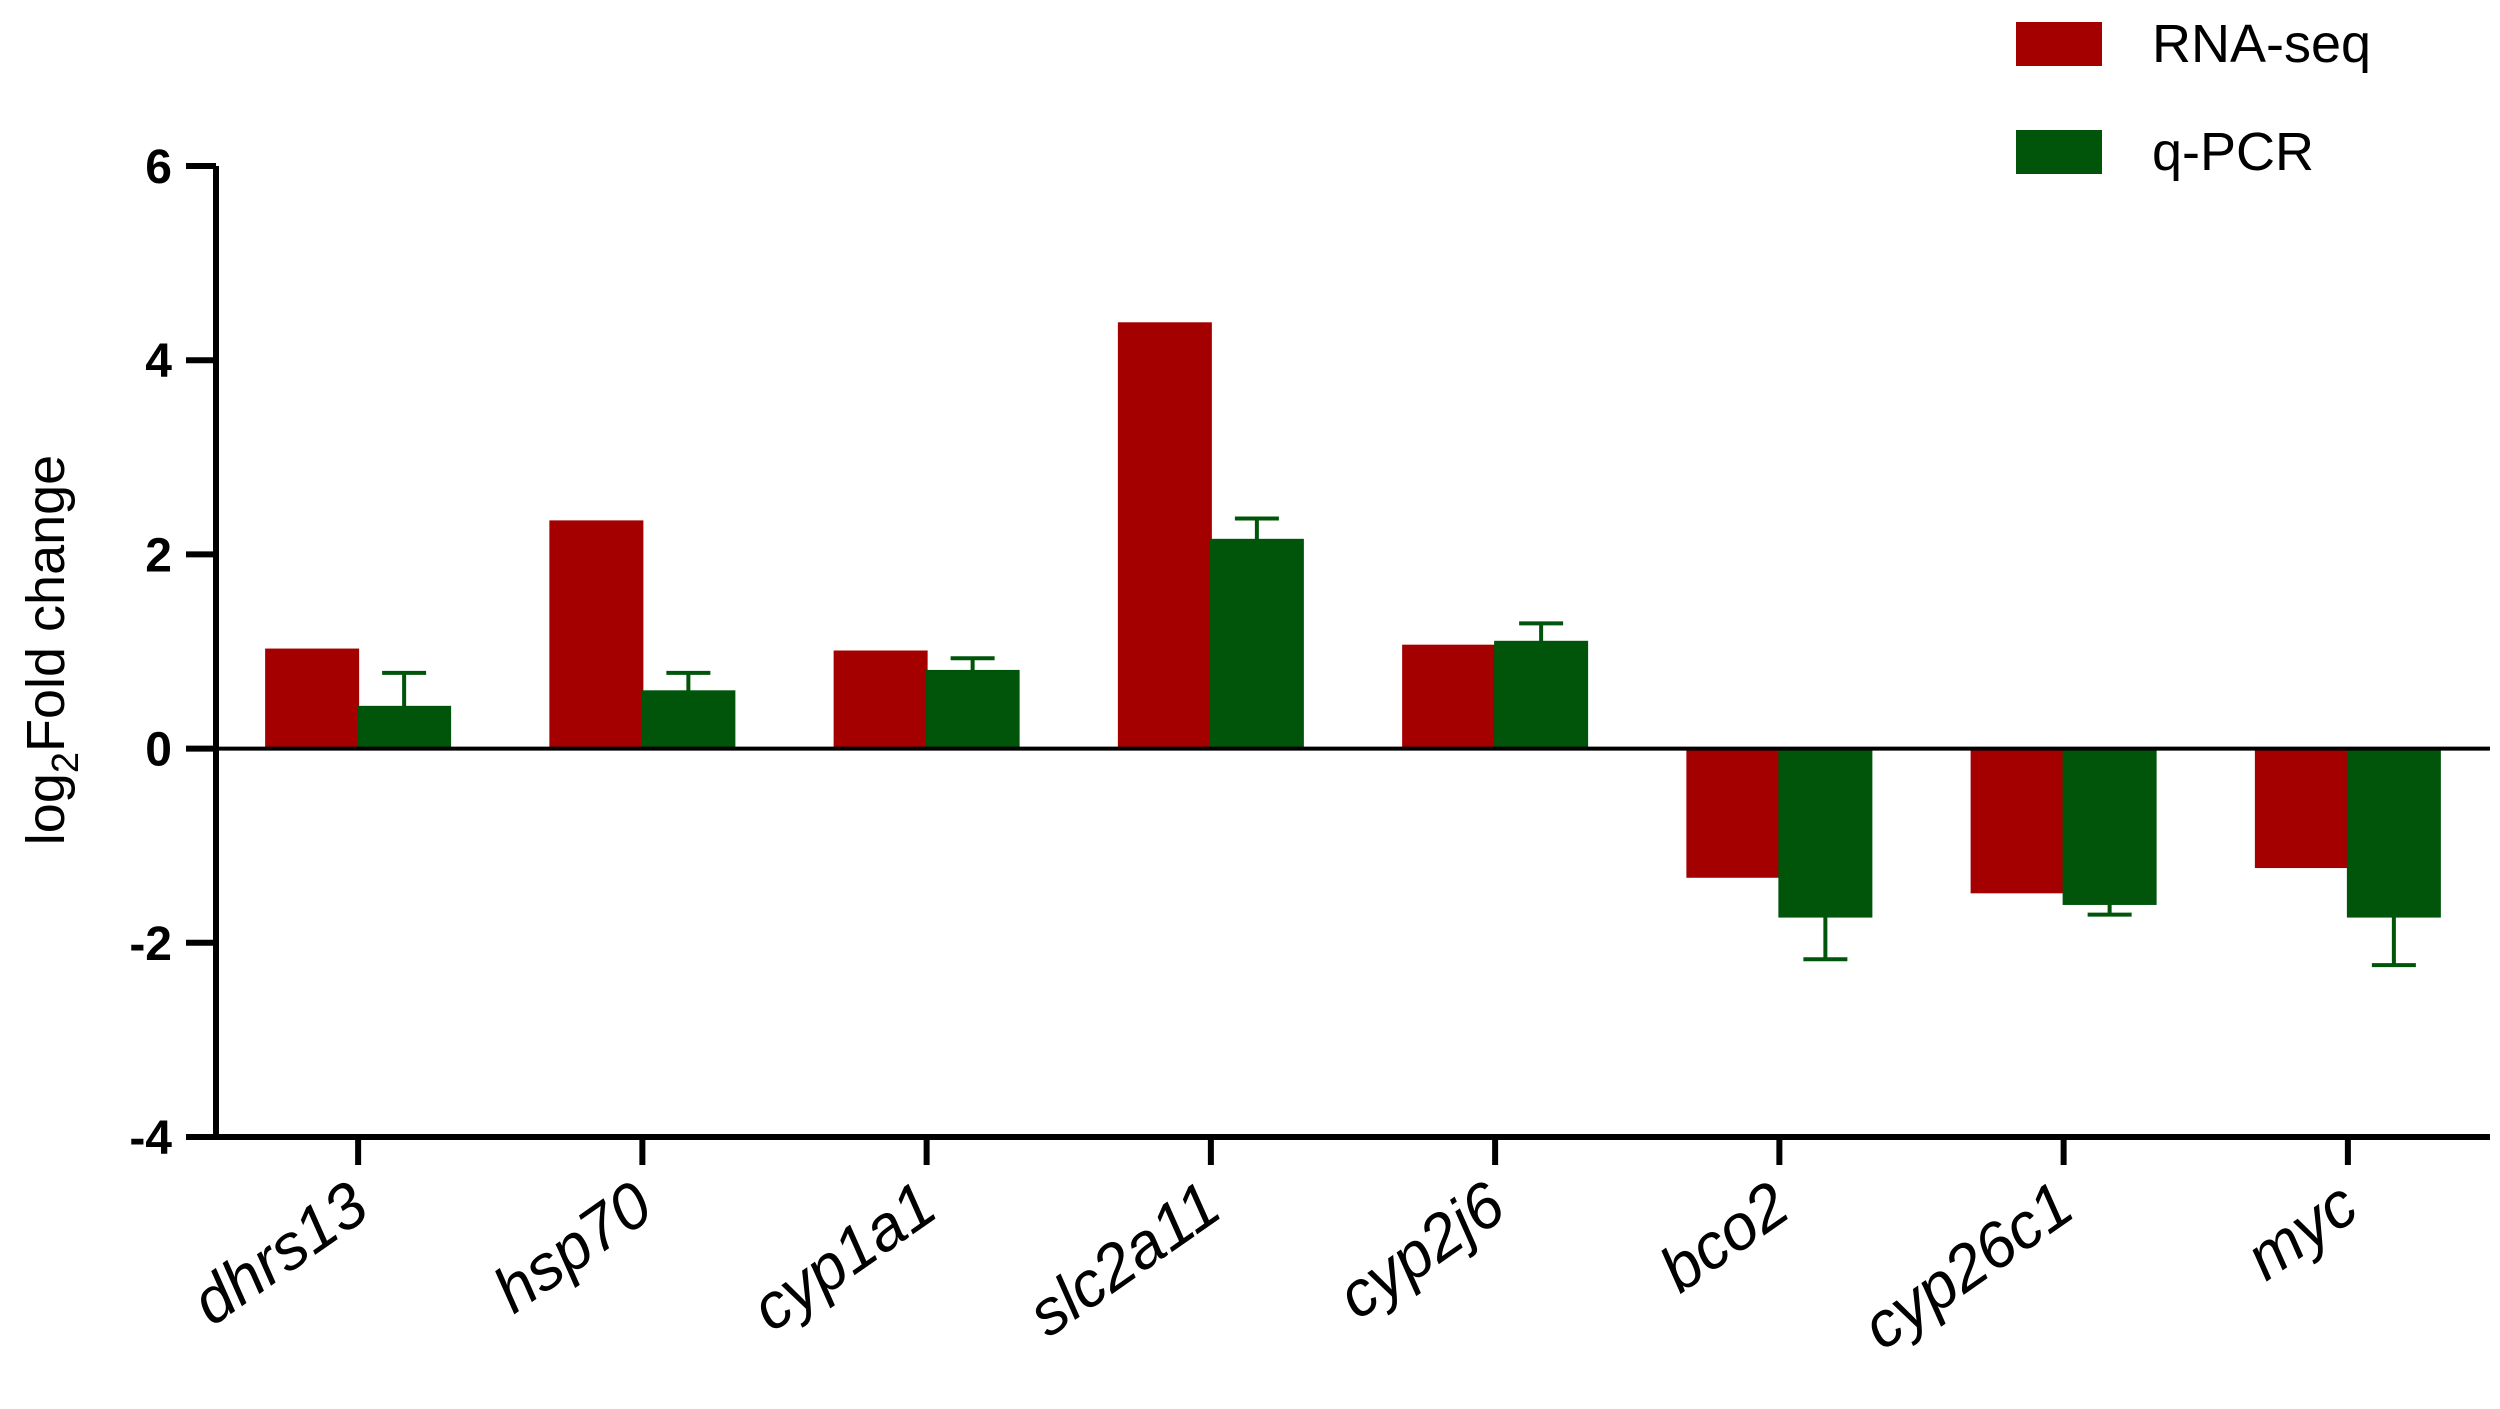 This screenshot has height=1409, width=2500. I want to click on legend: RNA-seq q-PCR, so click(2193, 98).